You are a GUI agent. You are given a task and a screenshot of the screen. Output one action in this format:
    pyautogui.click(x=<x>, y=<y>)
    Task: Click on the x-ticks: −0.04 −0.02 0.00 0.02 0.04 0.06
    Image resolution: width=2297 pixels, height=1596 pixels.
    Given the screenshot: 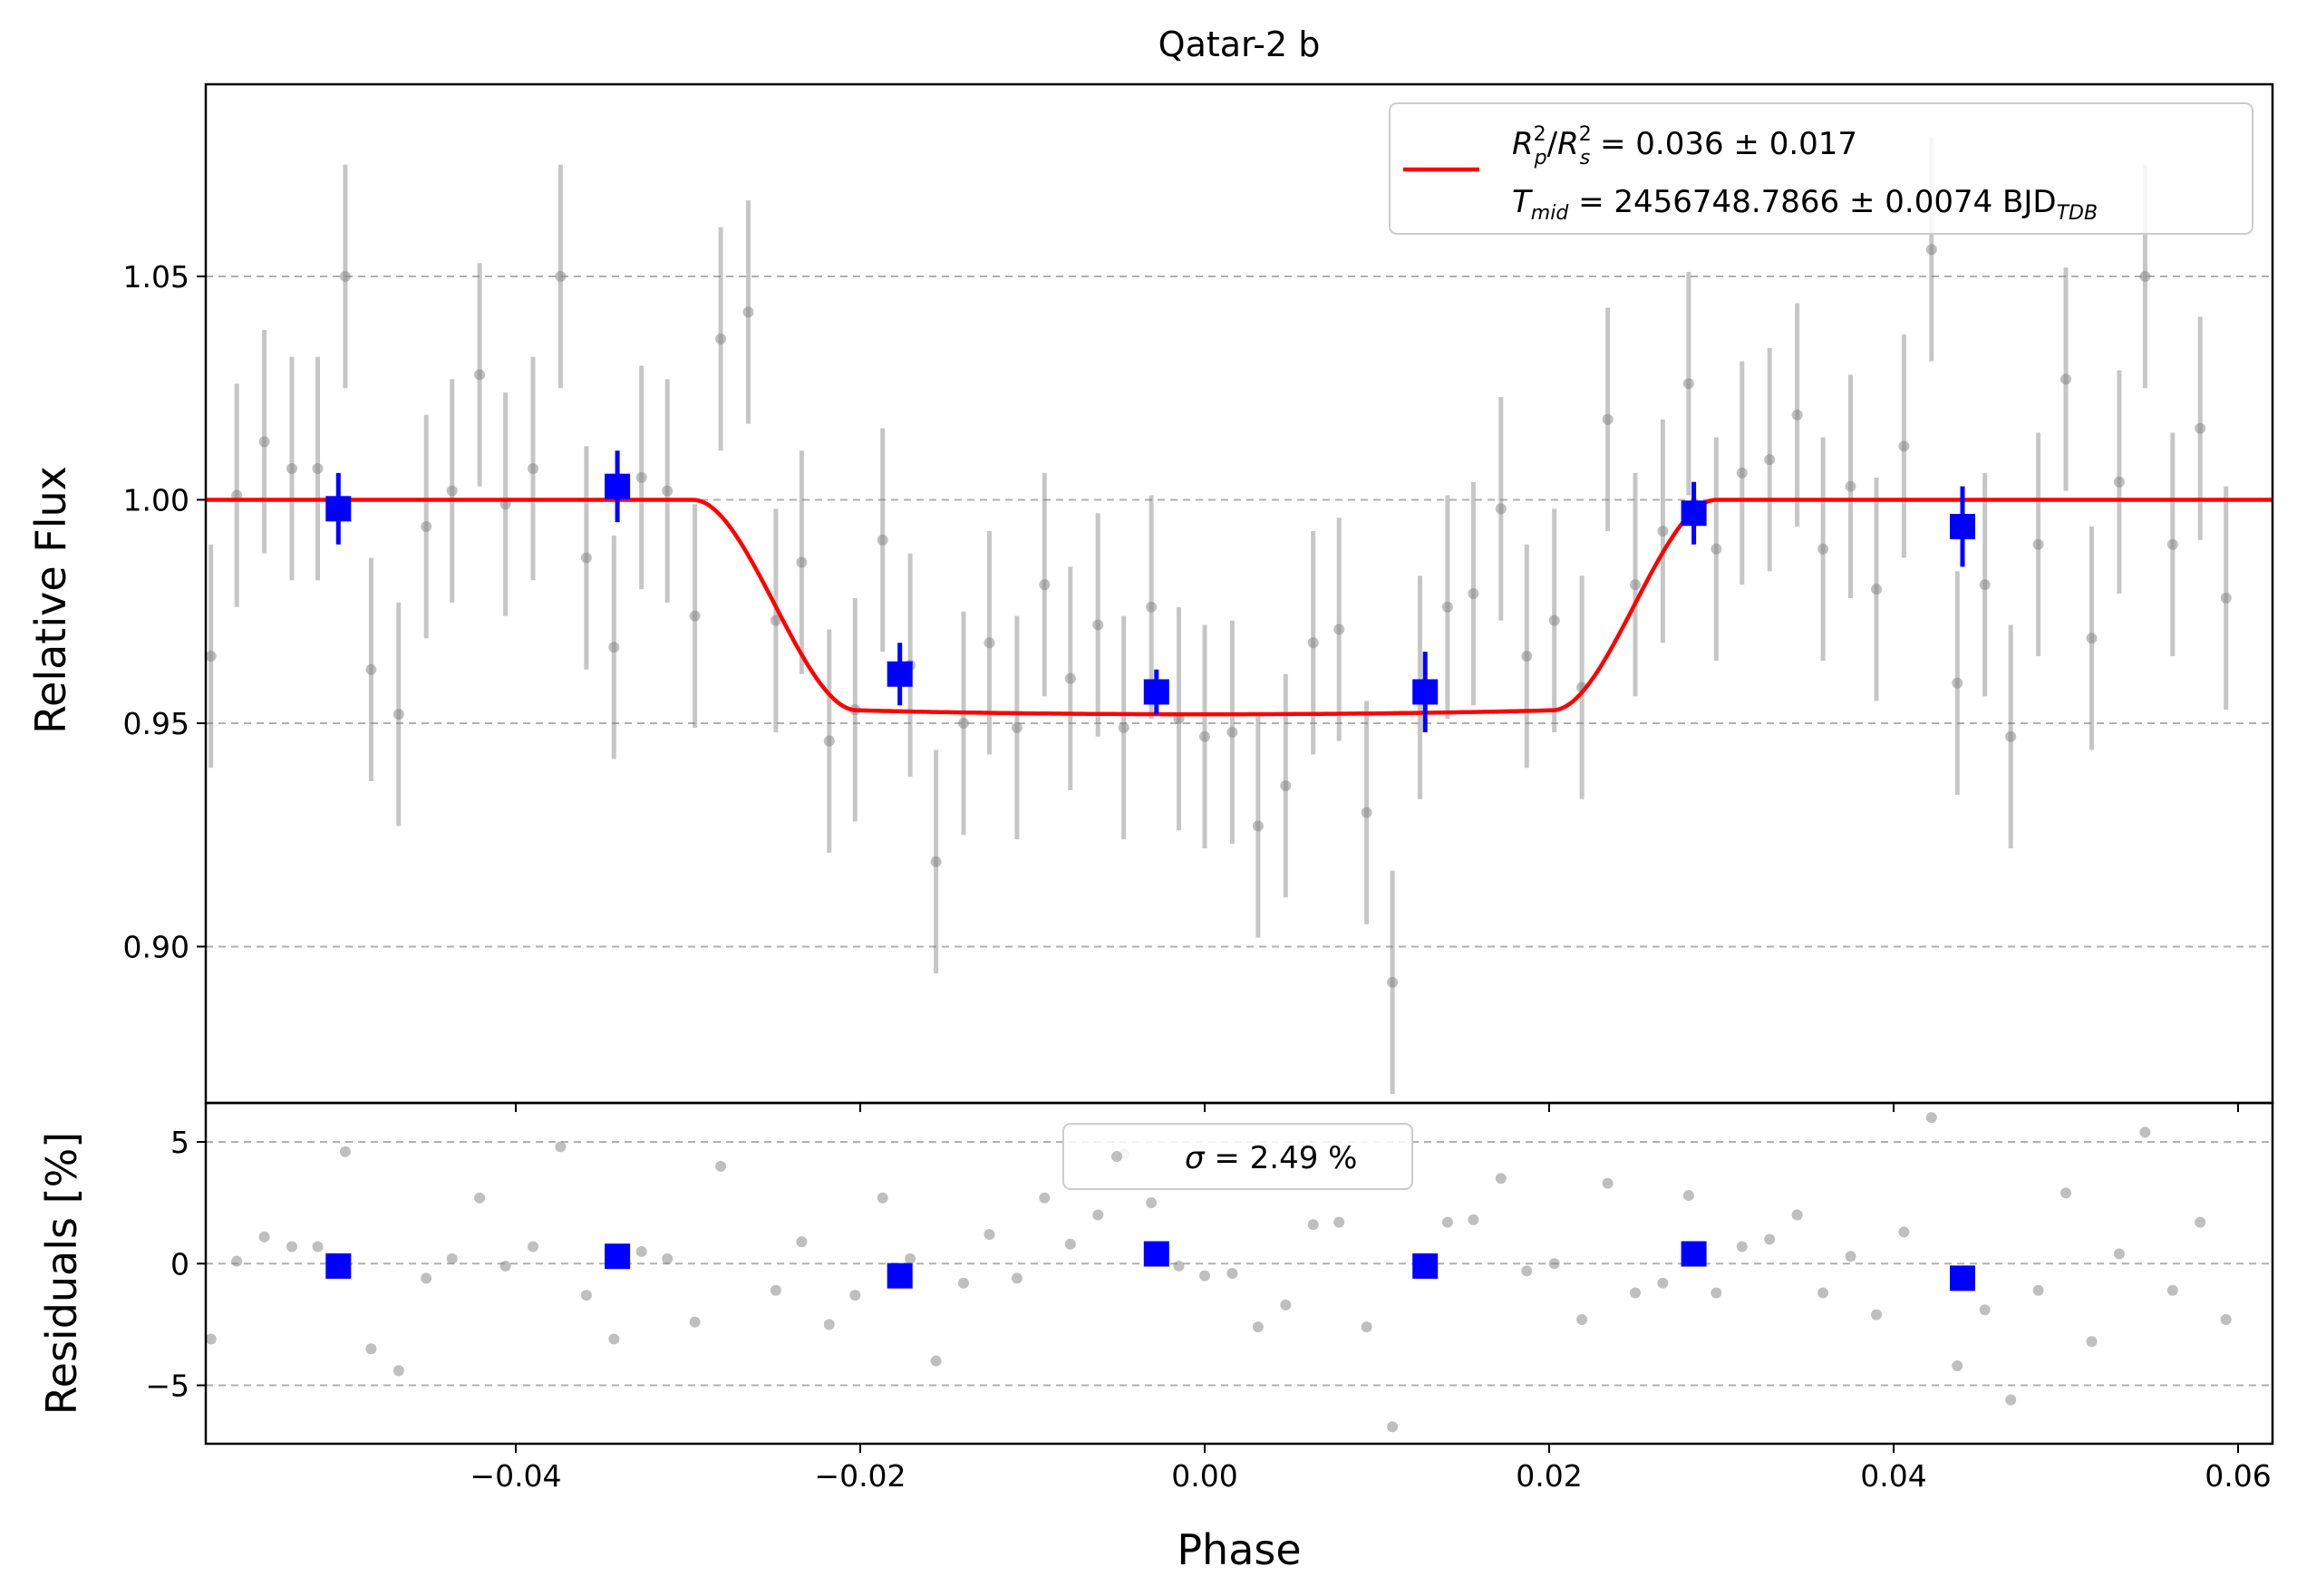 What is the action you would take?
    pyautogui.click(x=1371, y=1469)
    